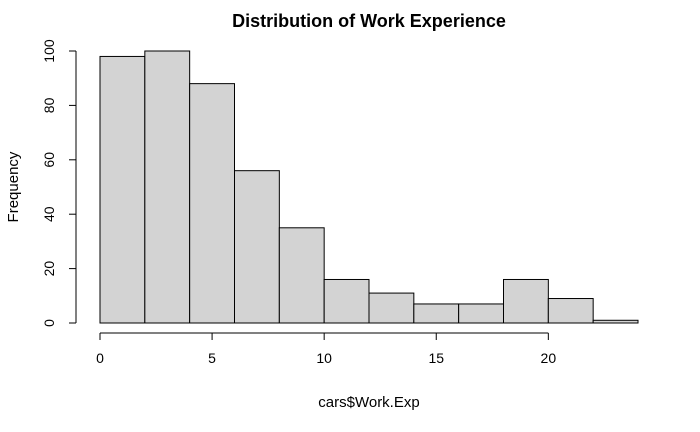 This screenshot has height=432, width=700. Describe the element at coordinates (49, 160) in the screenshot. I see `y-tick-label: 60` at that location.